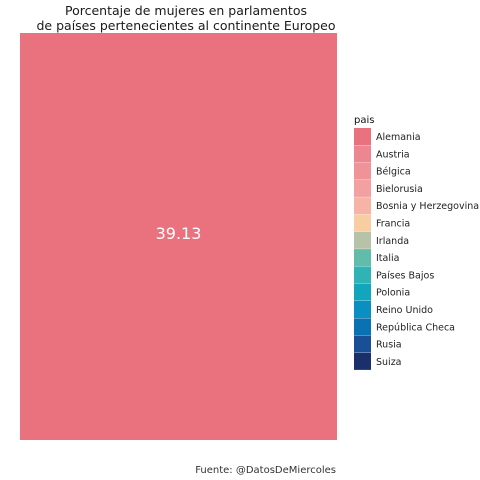  Describe the element at coordinates (186, 10) in the screenshot. I see `chart-title-line-1: Porcentaje de mujeres en parlamentos` at that location.